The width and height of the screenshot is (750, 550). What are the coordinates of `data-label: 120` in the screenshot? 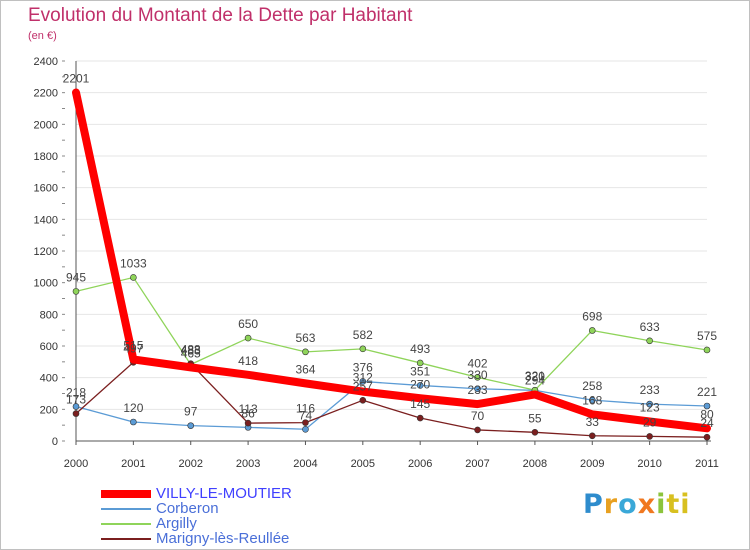 It's located at (133, 408).